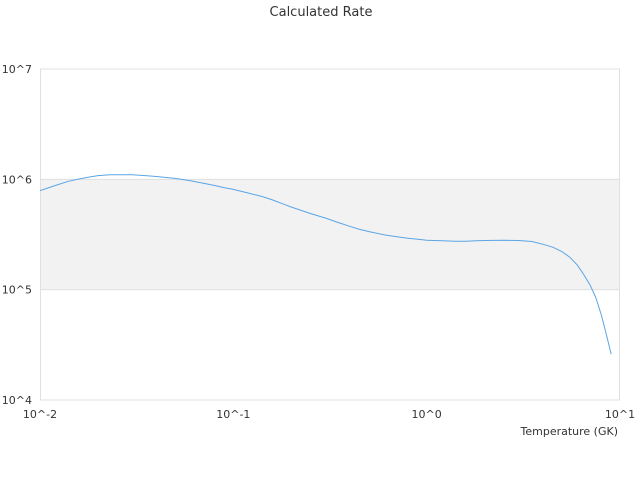 The image size is (640, 480). Describe the element at coordinates (17, 179) in the screenshot. I see `y-tick-label: 10^6` at that location.